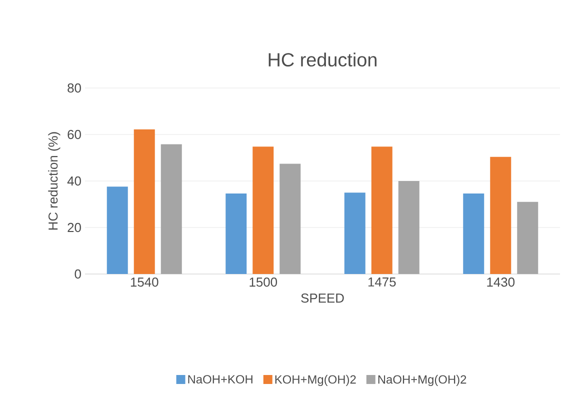 The height and width of the screenshot is (407, 570). Describe the element at coordinates (144, 282) in the screenshot. I see `x-tick-label: 1540` at that location.